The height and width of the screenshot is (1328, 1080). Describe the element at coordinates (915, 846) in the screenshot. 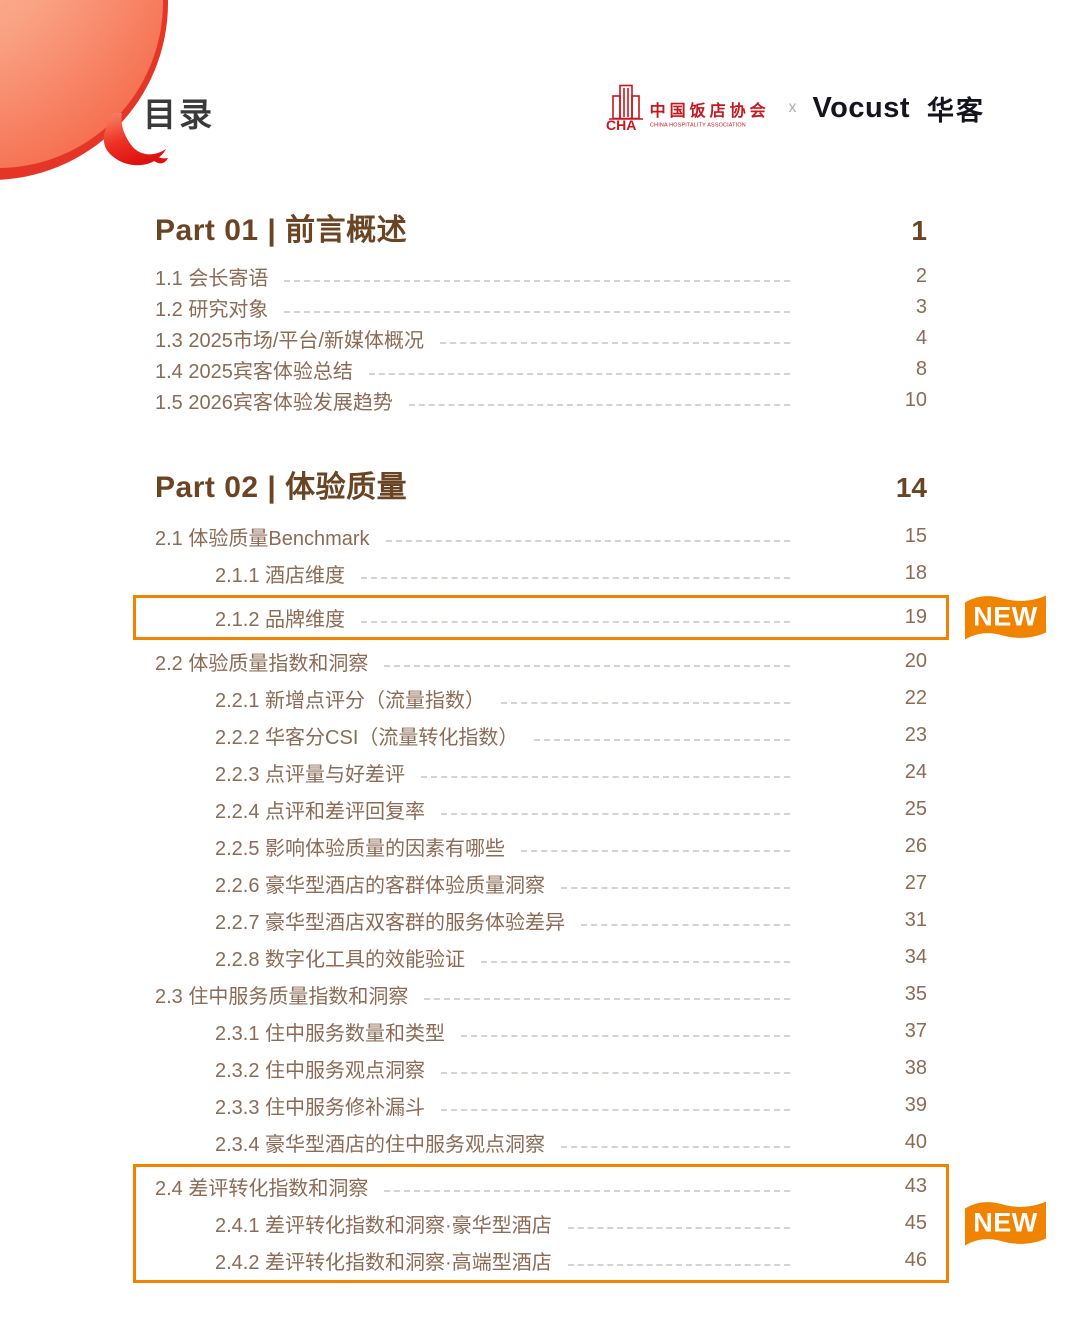

I see `toc-item-page: 26` at that location.